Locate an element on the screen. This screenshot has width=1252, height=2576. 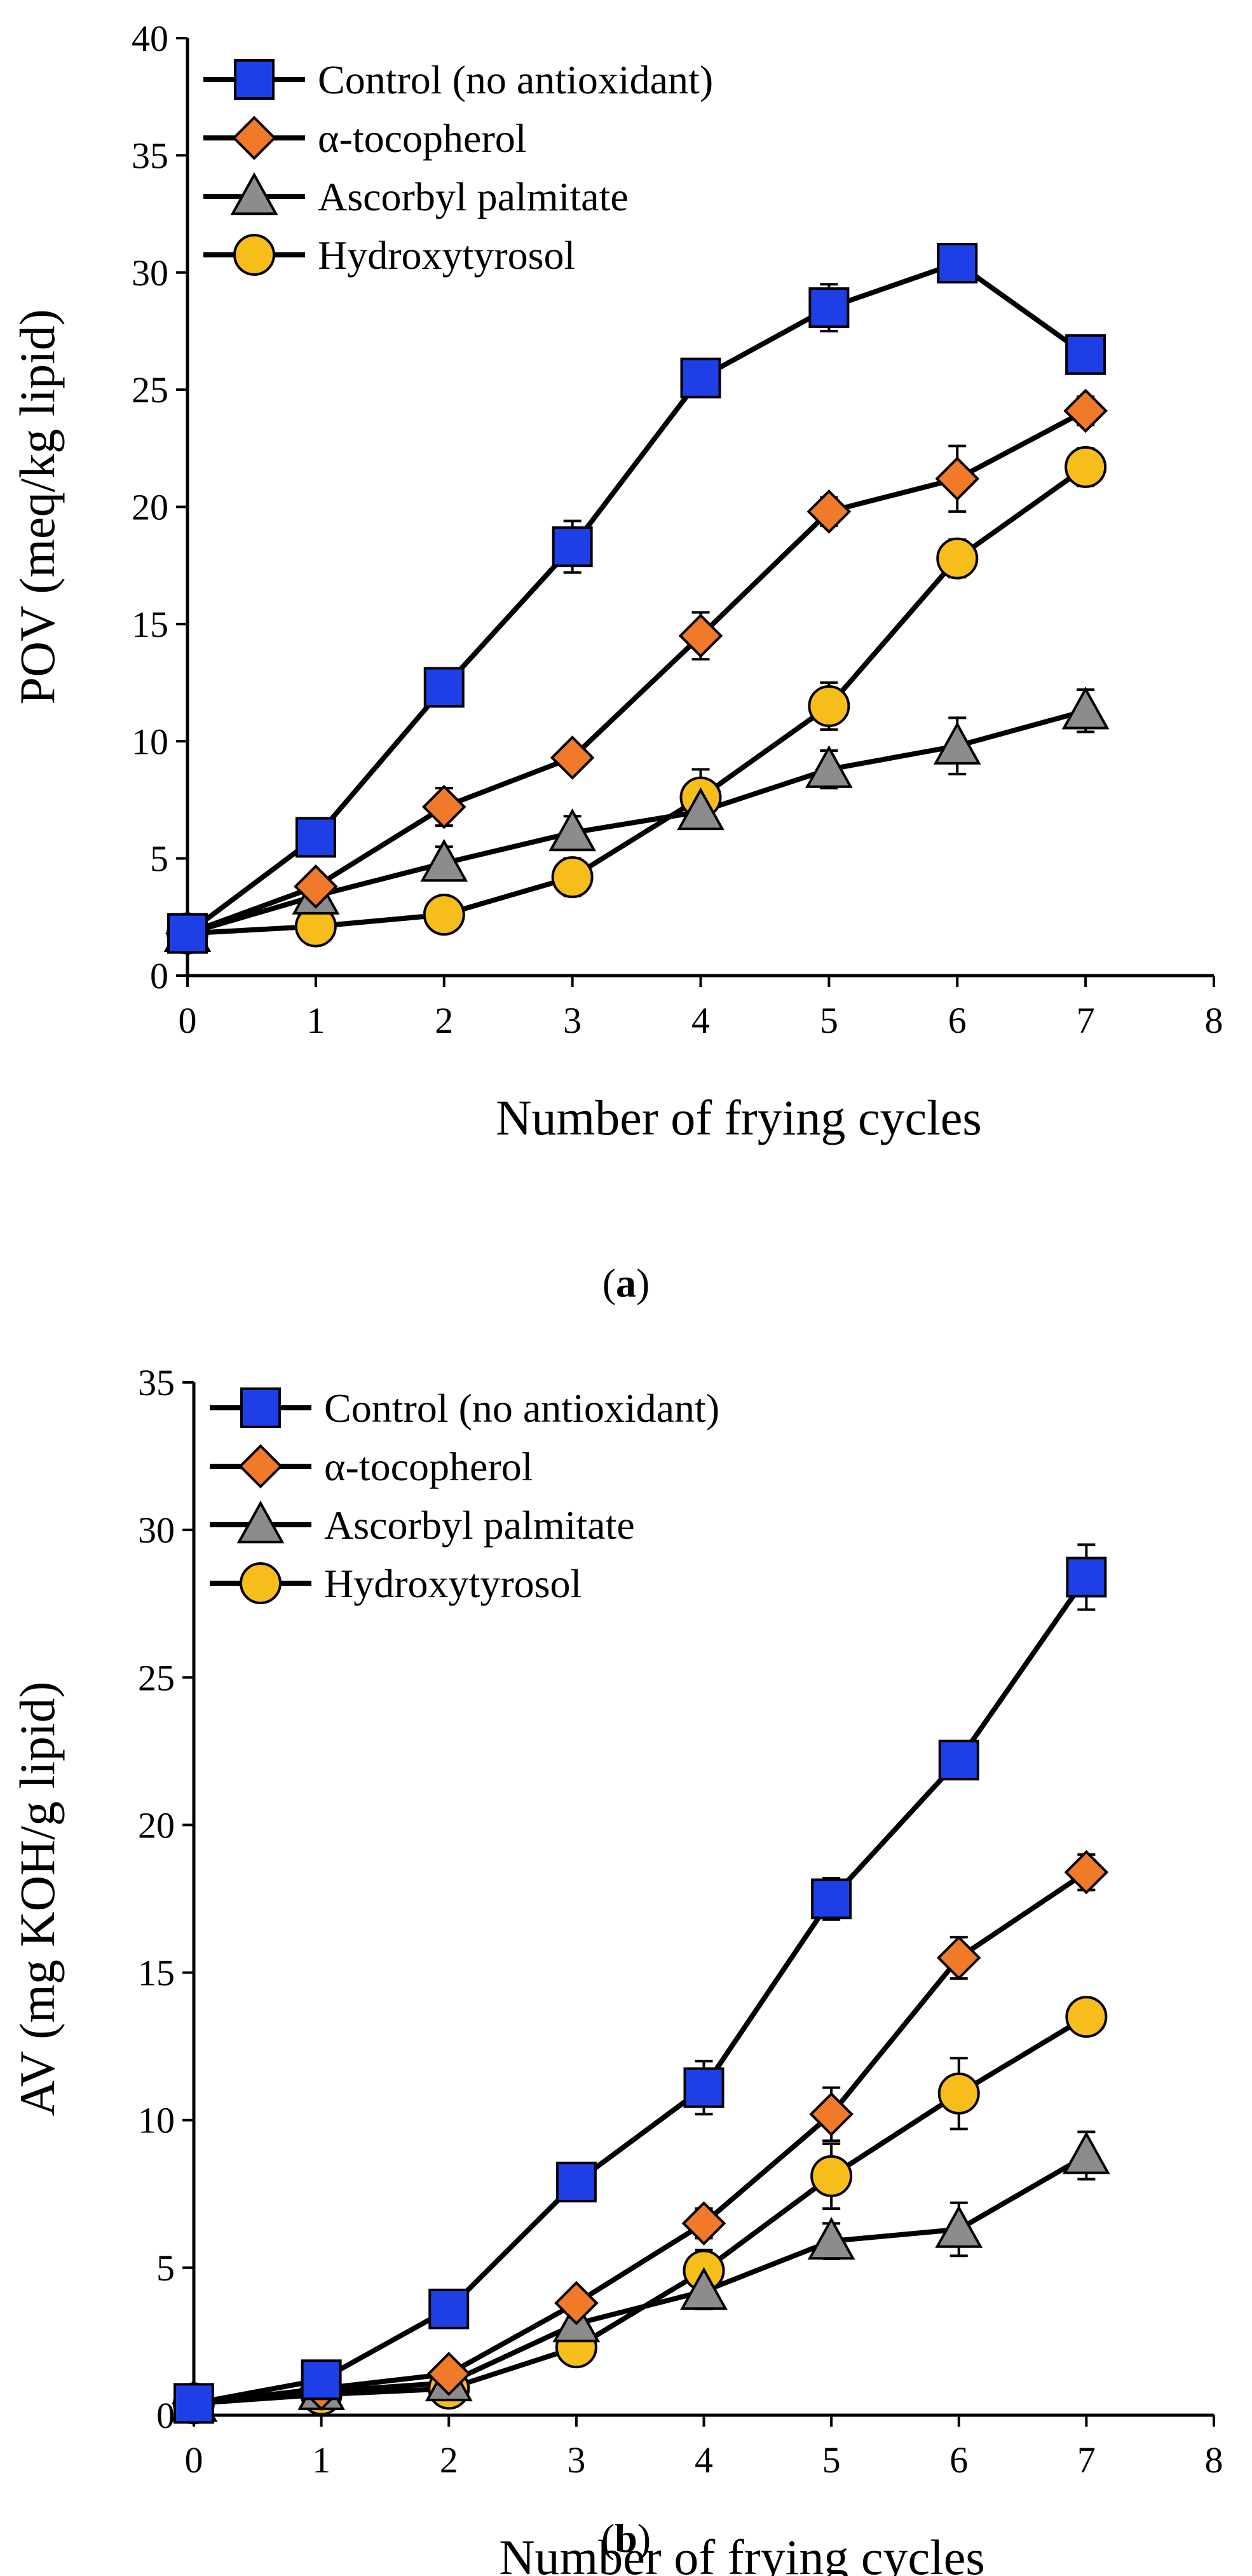
caption-a: (a) is located at coordinates (626, 1282).